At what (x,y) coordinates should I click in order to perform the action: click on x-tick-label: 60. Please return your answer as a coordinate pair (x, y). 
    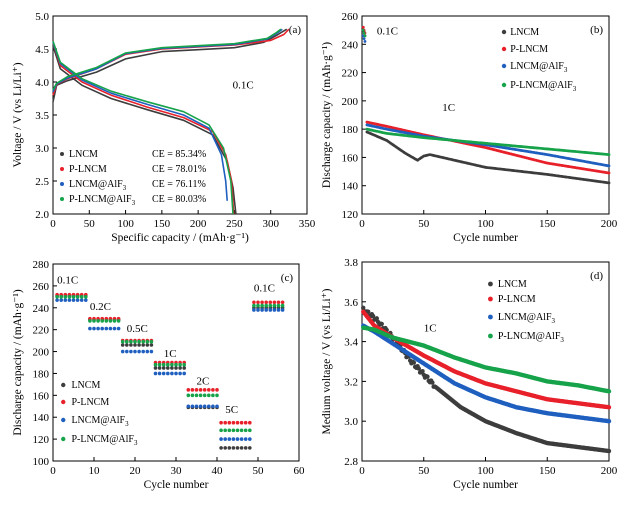
    Looking at the image, I should click on (300, 471).